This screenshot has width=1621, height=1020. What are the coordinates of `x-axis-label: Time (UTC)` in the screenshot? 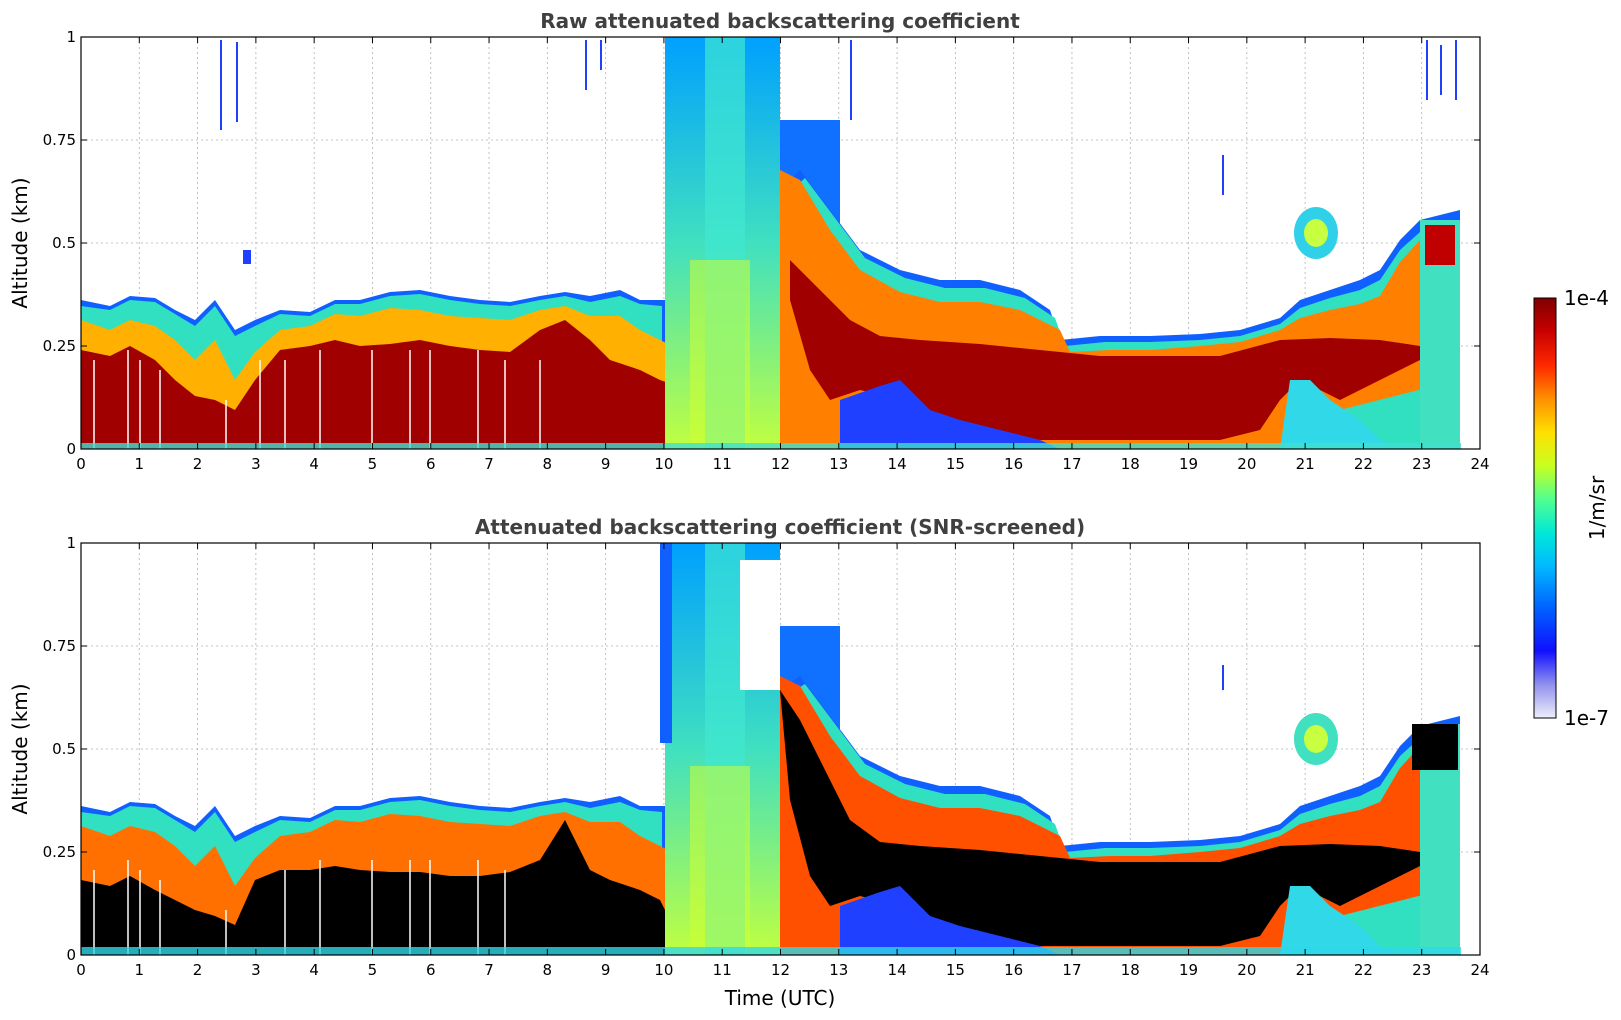 It's located at (780, 998).